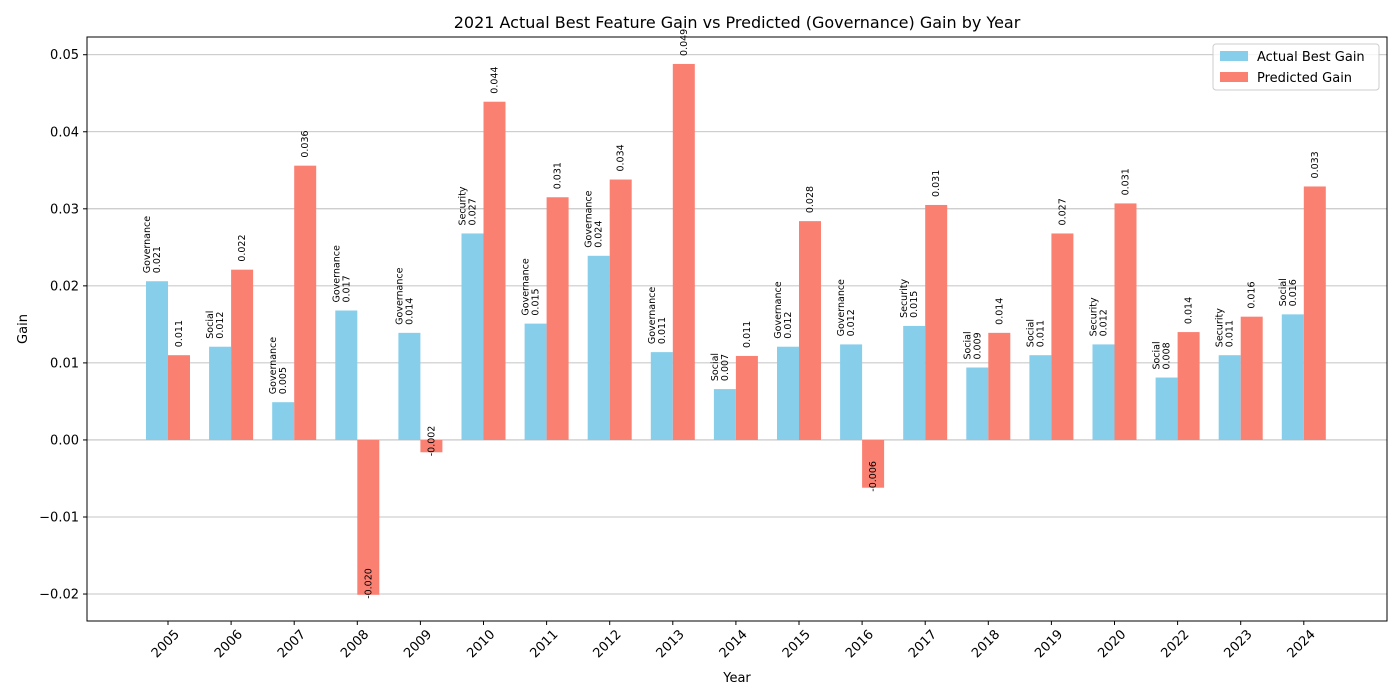 This screenshot has width=1400, height=700. Describe the element at coordinates (684, 42) in the screenshot. I see `bar-value-label-predicted: 0.049` at that location.